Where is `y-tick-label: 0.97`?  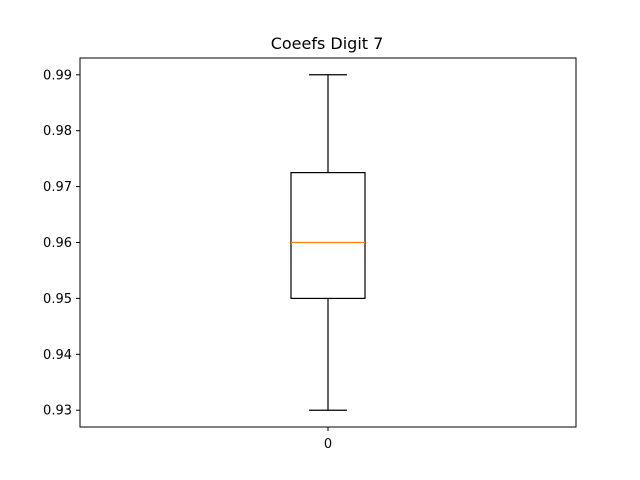 y-tick-label: 0.97 is located at coordinates (57, 187).